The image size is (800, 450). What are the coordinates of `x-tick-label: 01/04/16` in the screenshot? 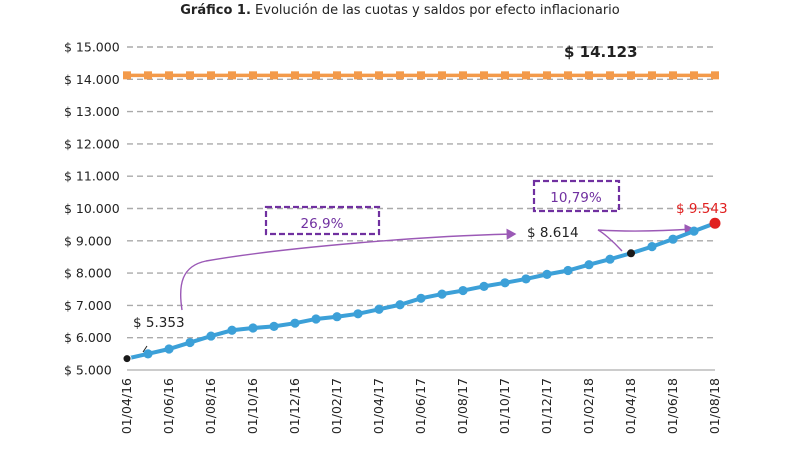 It's located at (126, 406).